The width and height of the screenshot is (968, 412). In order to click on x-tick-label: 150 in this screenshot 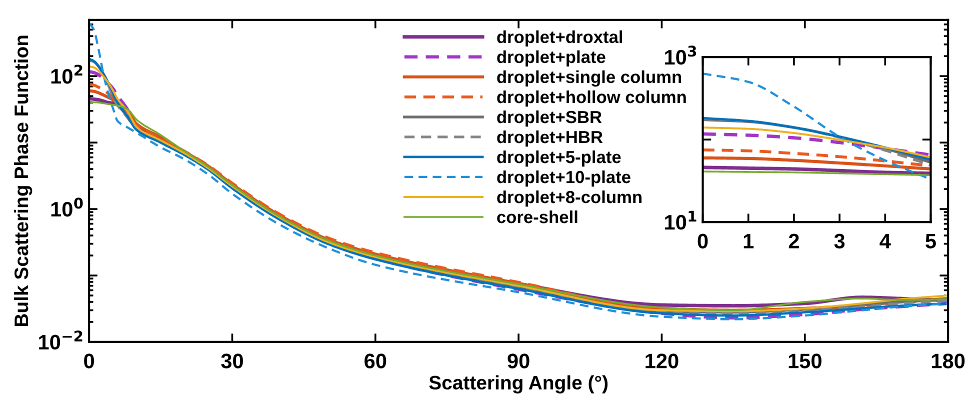, I will do `click(805, 361)`.